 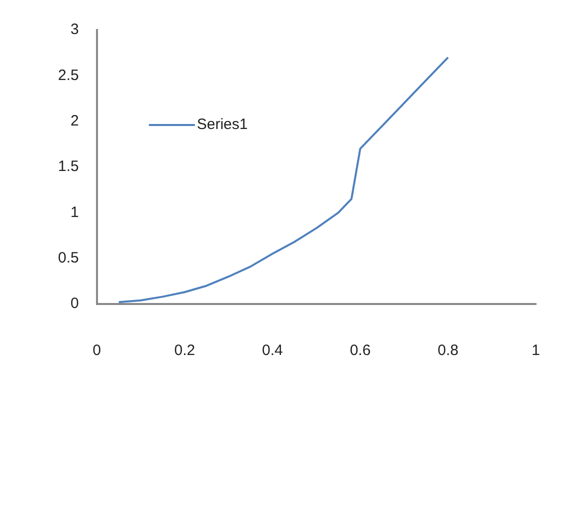 What do you see at coordinates (222, 125) in the screenshot?
I see `legend-label: Series1` at bounding box center [222, 125].